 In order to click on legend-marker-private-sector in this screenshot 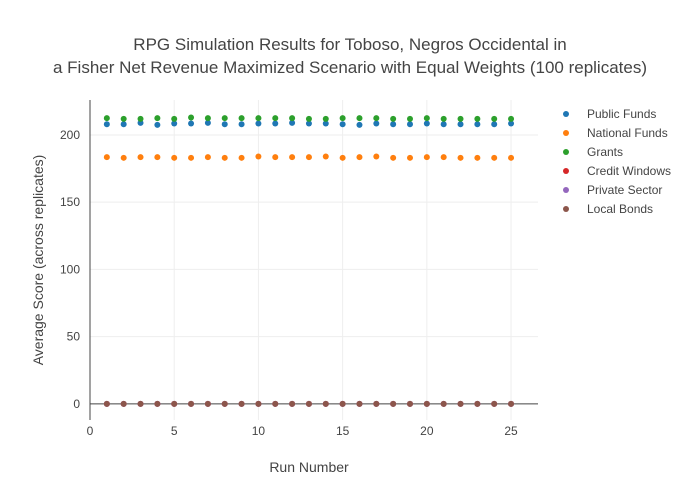, I will do `click(566, 190)`.